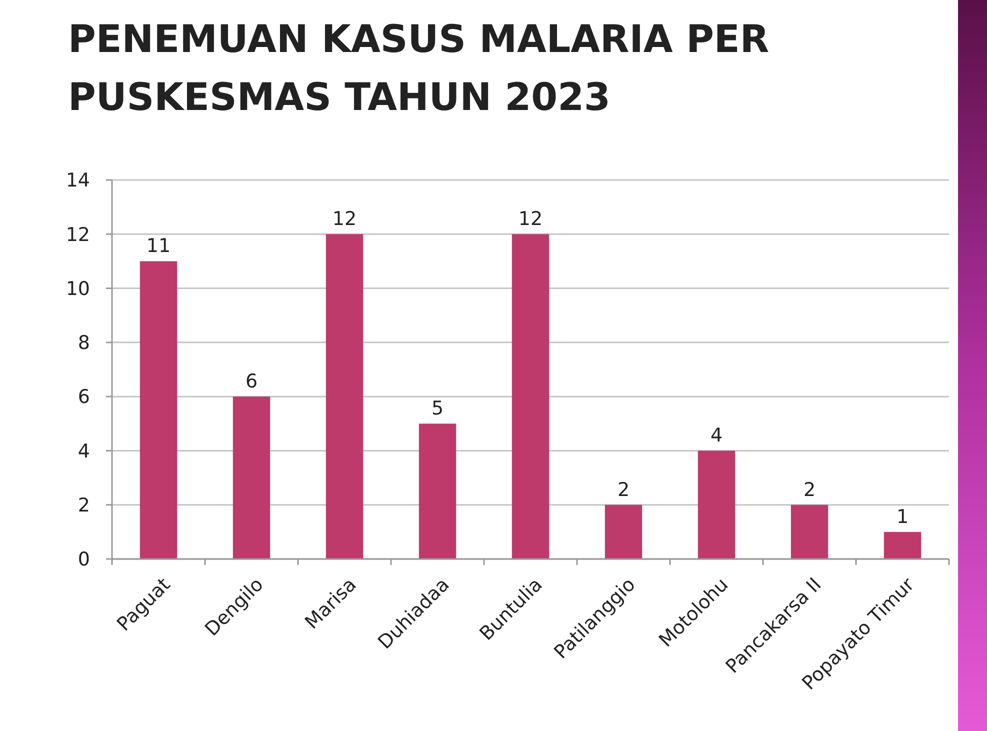 This screenshot has width=987, height=731. What do you see at coordinates (437, 409) in the screenshot?
I see `data-label: 5` at bounding box center [437, 409].